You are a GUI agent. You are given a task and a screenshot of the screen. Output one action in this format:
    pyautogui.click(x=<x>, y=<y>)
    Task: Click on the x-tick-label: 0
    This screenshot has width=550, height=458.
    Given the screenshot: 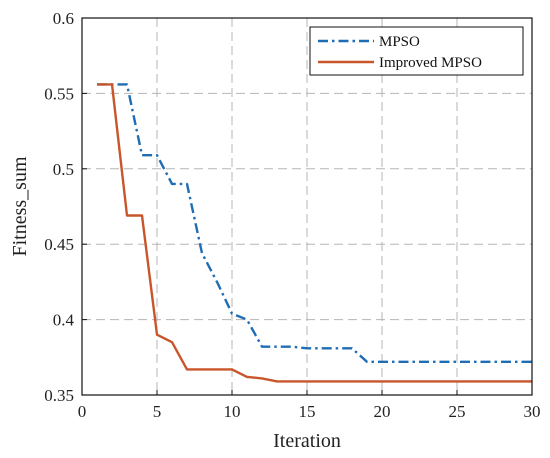 What is the action you would take?
    pyautogui.click(x=82, y=411)
    